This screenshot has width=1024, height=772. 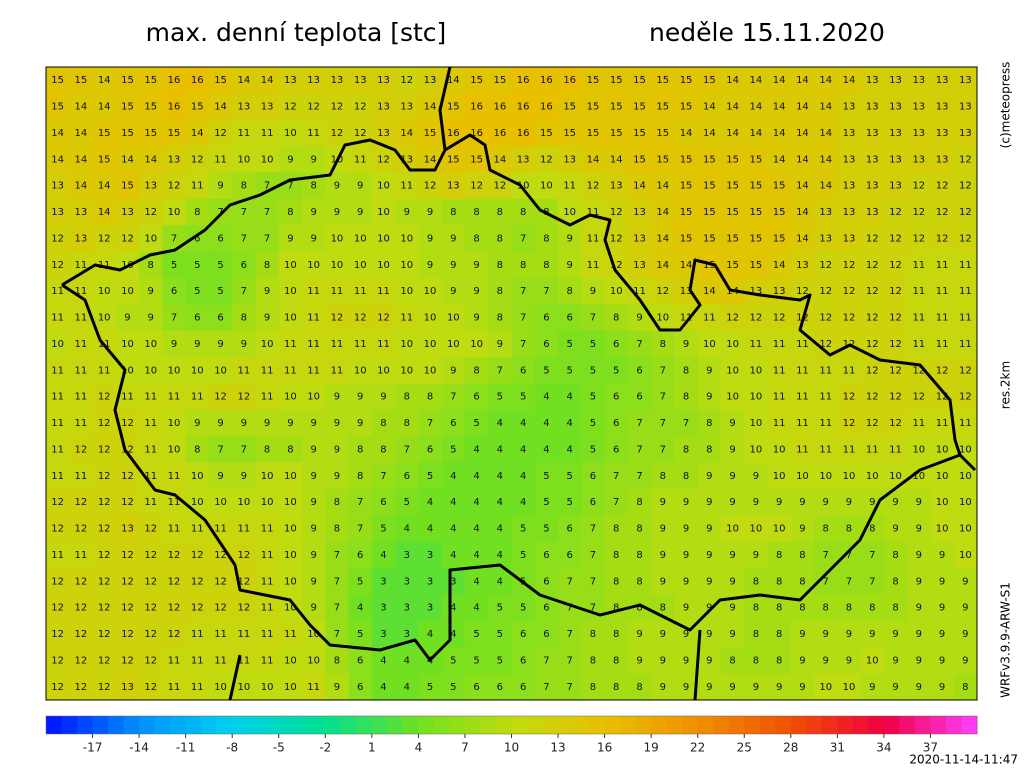 I want to click on side-label: WRFv3.9.9-ARW-S1, so click(x=1006, y=640).